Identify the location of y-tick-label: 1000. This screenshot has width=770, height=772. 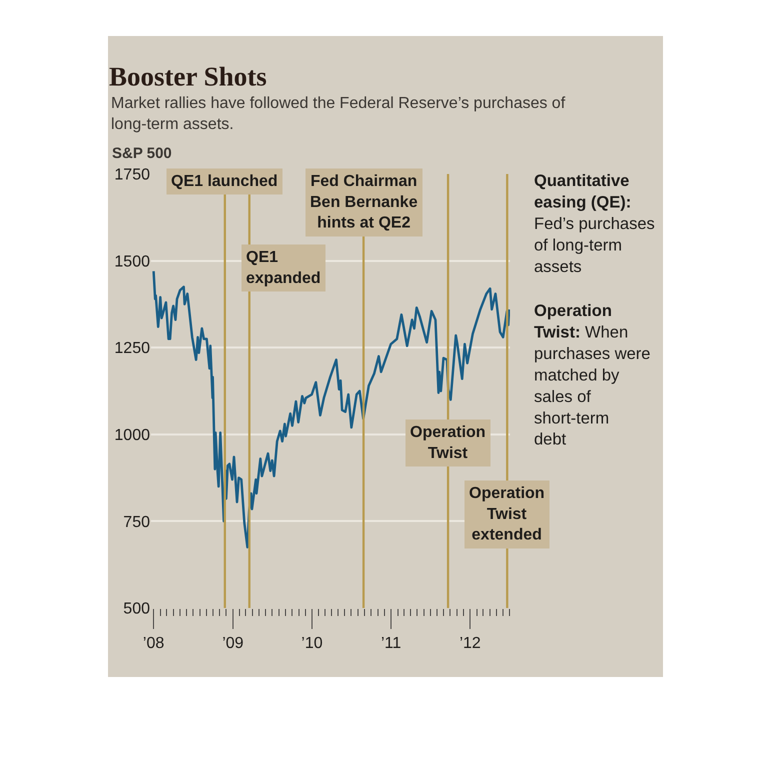
(132, 435).